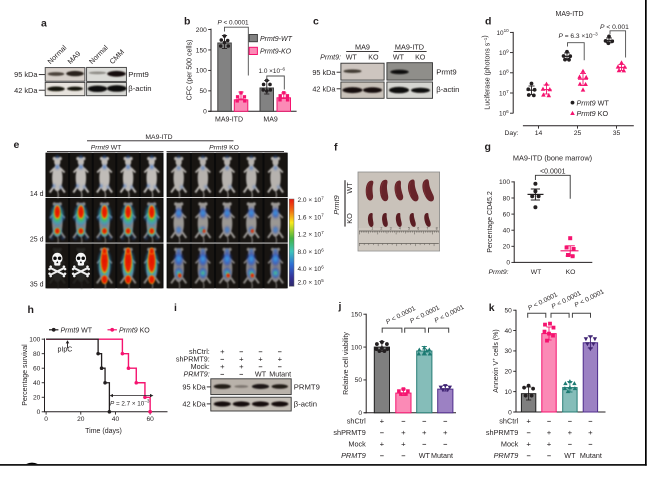  Describe the element at coordinates (346, 363) in the screenshot. I see `svg-text: Relative cell viability` at that location.